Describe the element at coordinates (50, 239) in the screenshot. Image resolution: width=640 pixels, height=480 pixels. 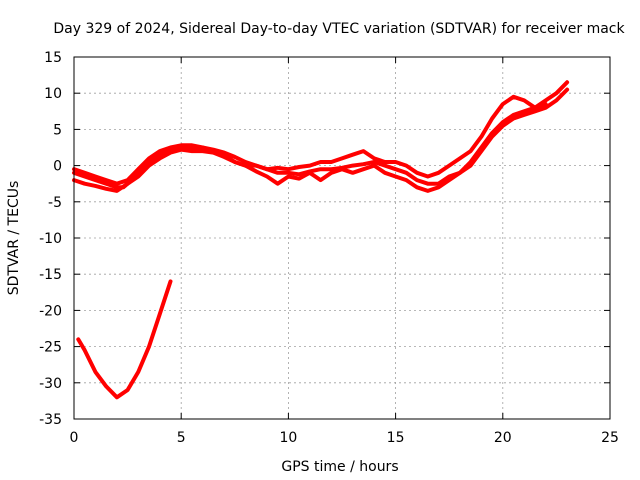
I see `y-tick-label: -10` at that location.